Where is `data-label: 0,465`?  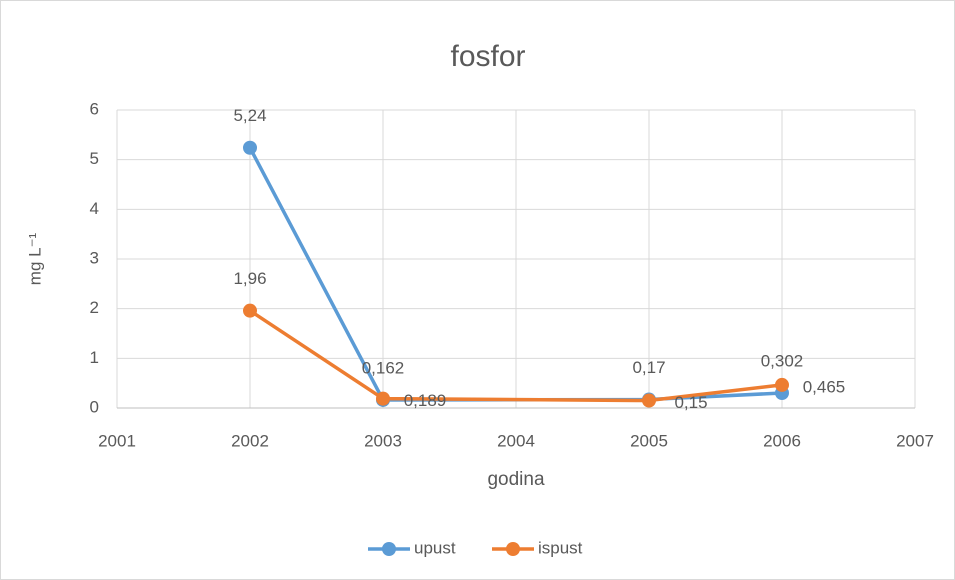
data-label: 0,465 is located at coordinates (824, 386).